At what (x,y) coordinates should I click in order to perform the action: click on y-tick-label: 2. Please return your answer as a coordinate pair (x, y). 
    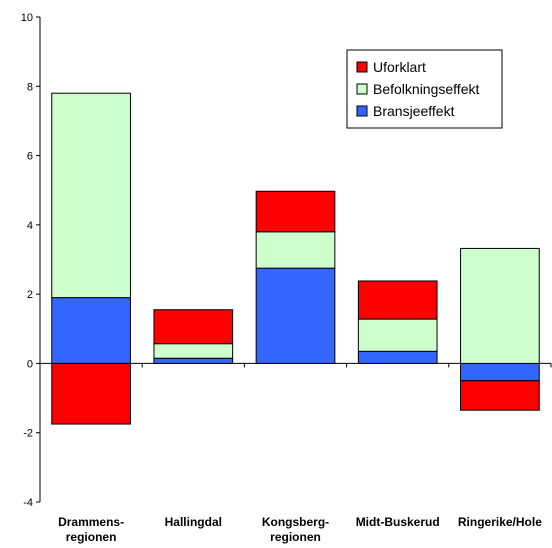
    Looking at the image, I should click on (30, 295).